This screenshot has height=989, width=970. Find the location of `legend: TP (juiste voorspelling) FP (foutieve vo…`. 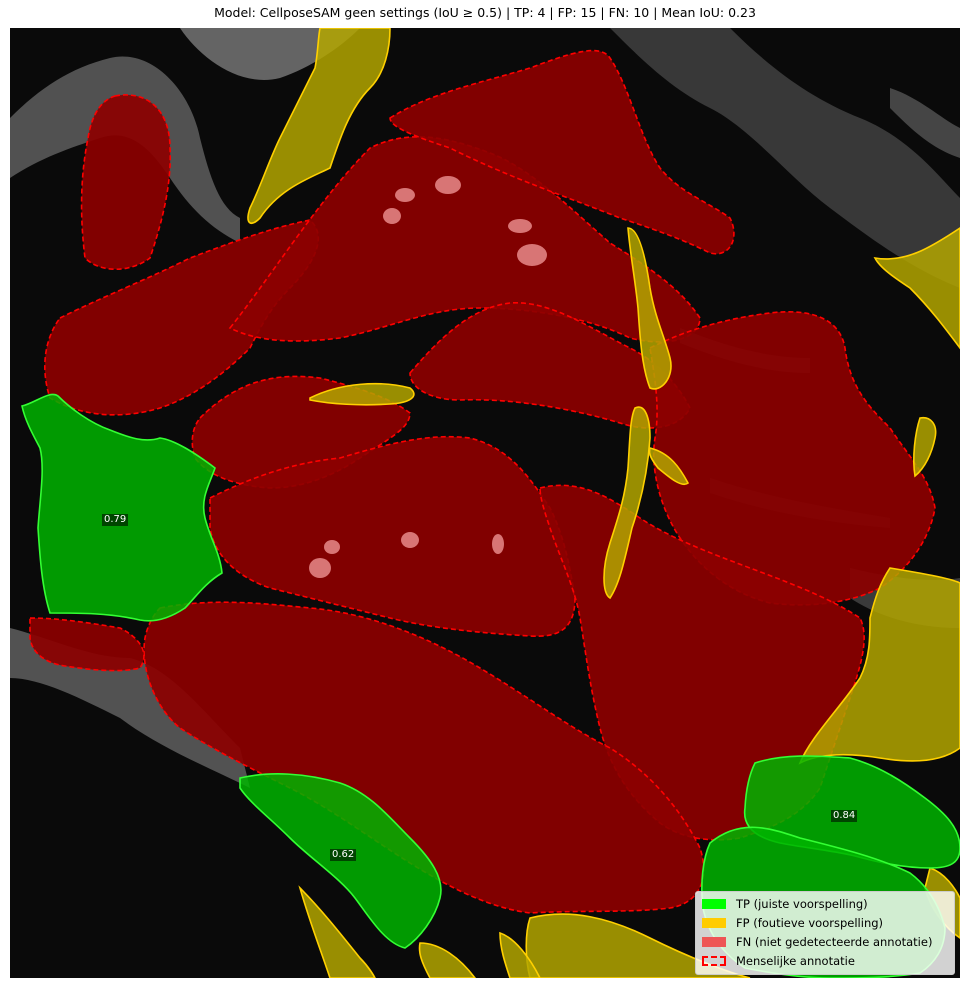

legend: TP (juiste voorspelling) FP (foutieve vo… is located at coordinates (825, 933).